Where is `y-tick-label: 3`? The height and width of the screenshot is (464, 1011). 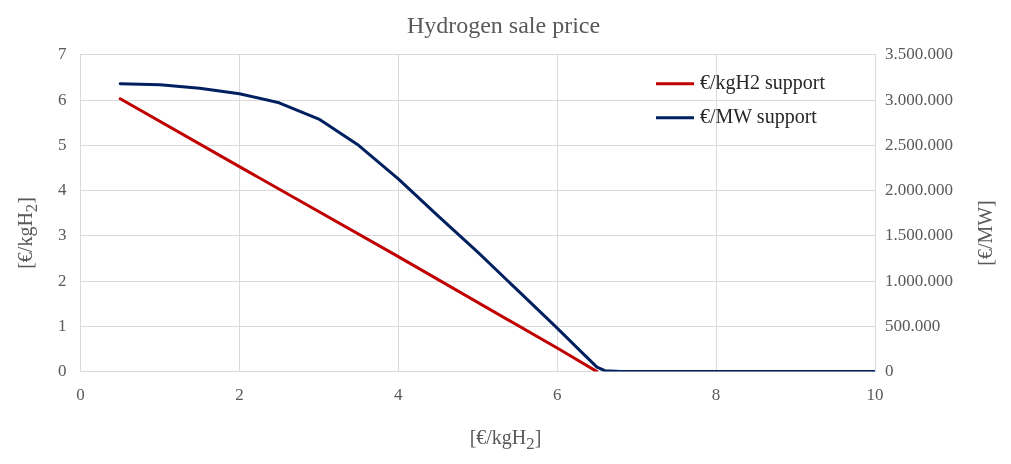 y-tick-label: 3 is located at coordinates (62, 235).